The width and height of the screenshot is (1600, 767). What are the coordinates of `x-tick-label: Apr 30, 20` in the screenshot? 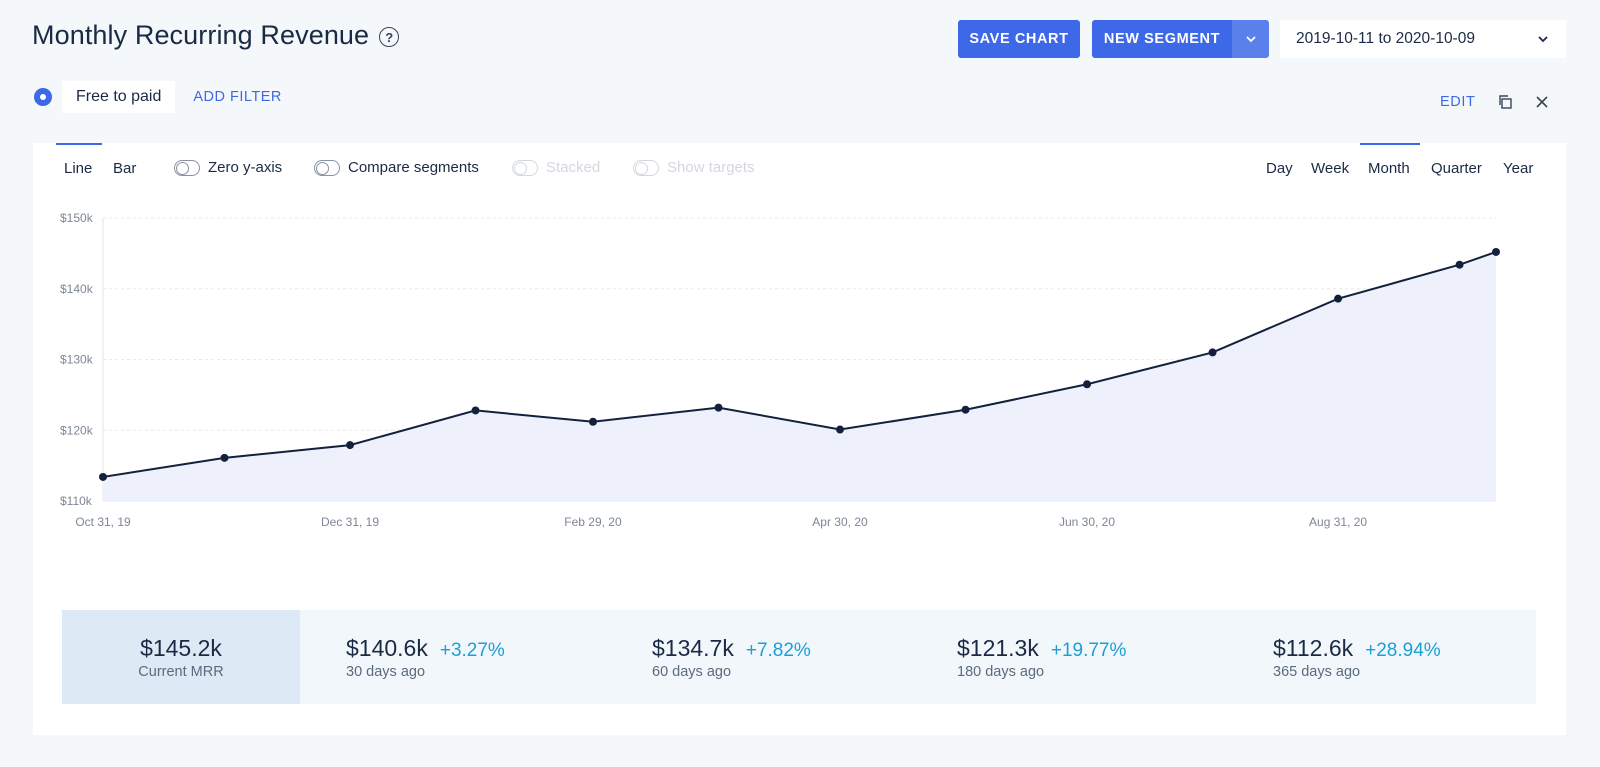 It's located at (840, 522).